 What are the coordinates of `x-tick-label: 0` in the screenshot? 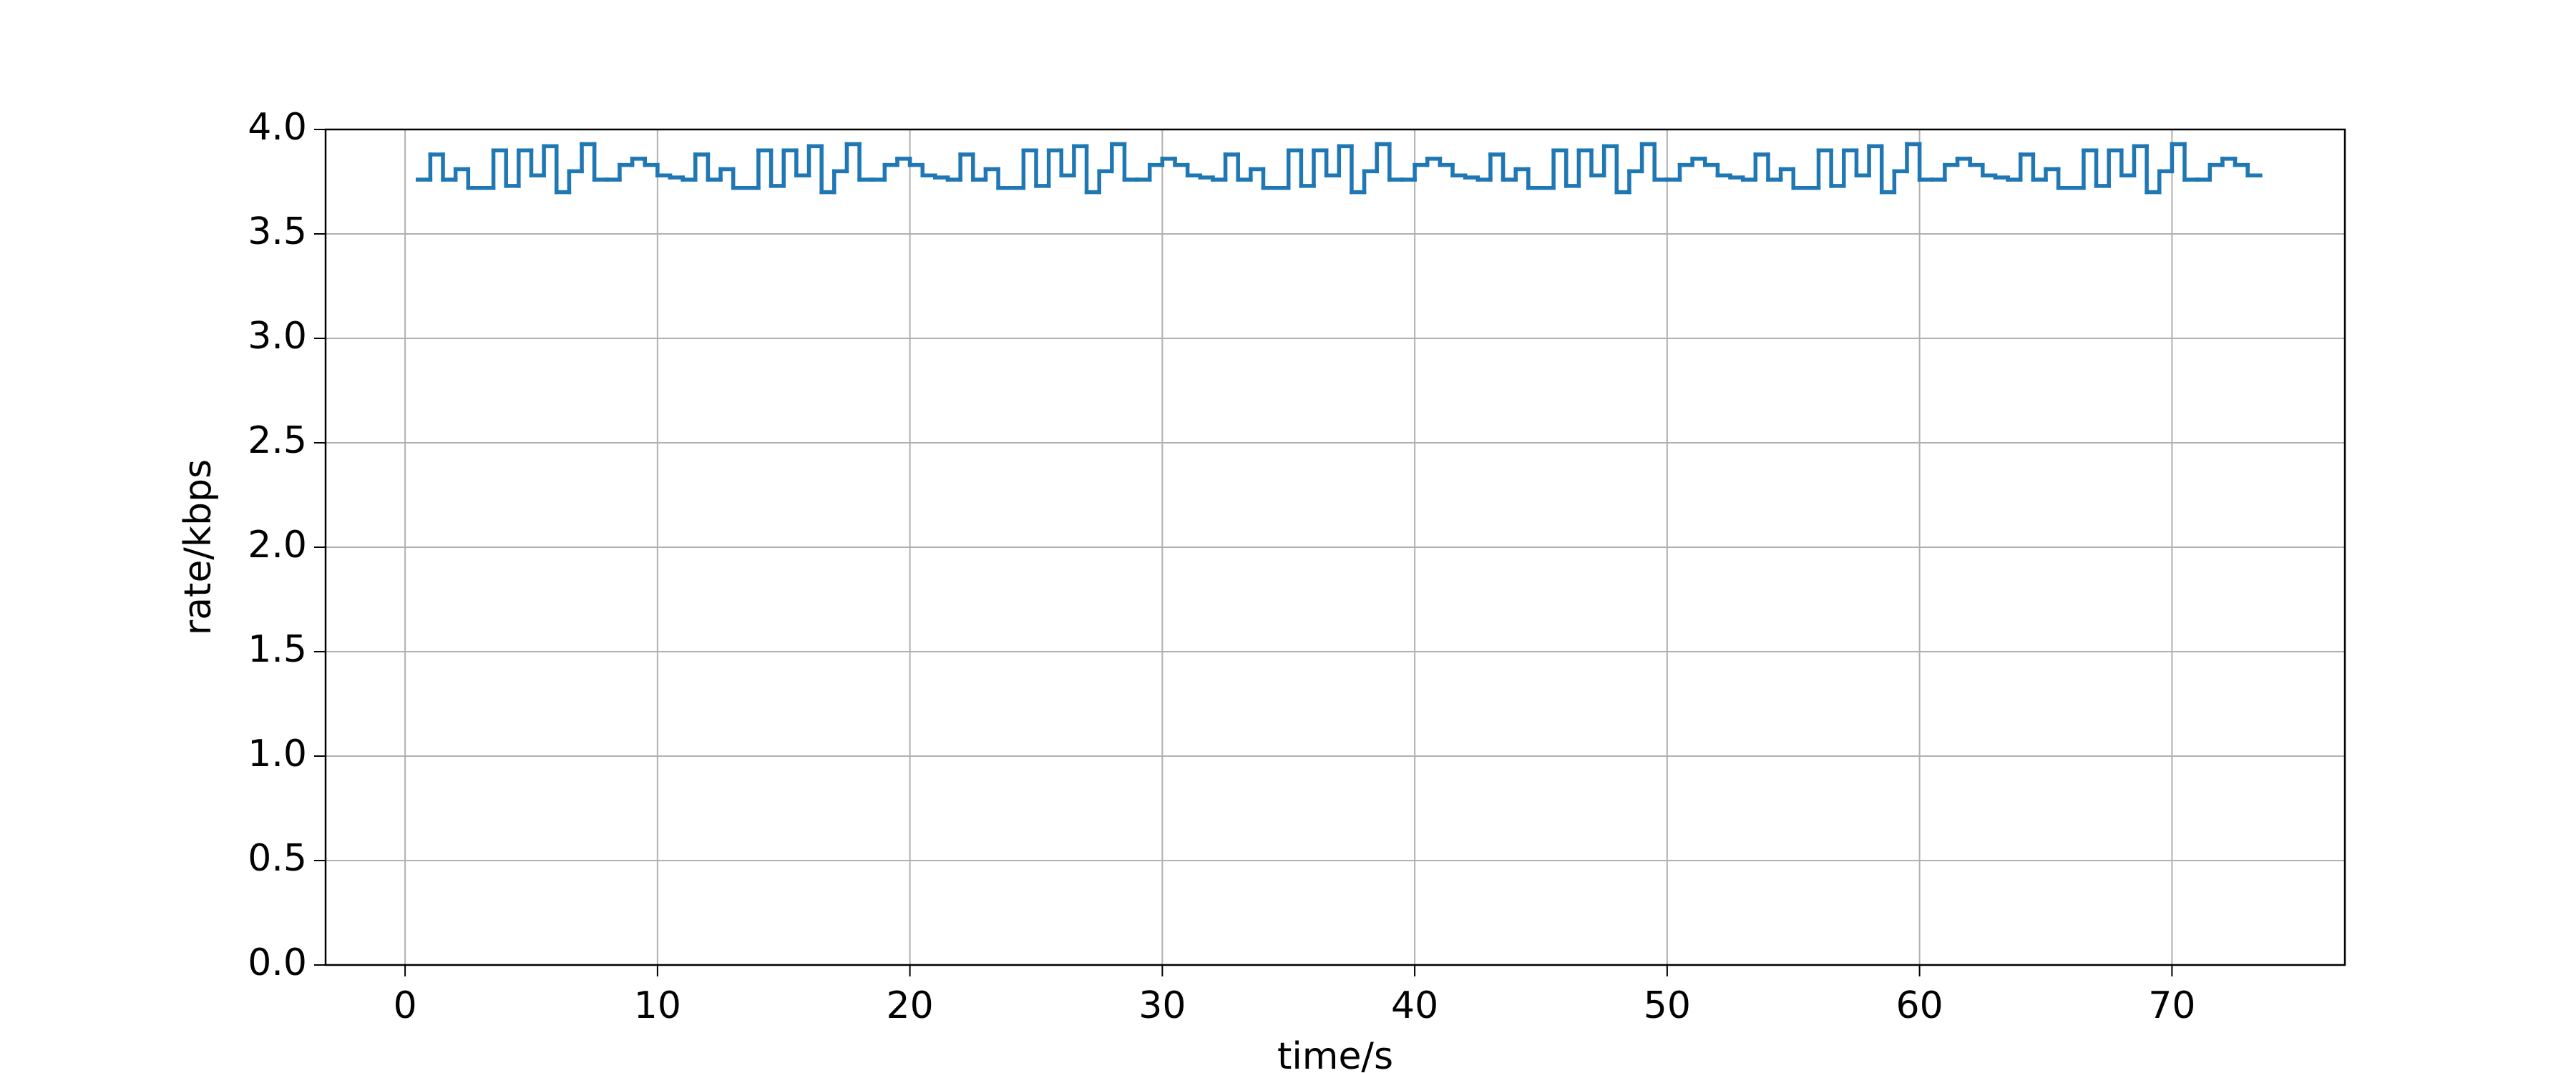 It's located at (405, 1005).